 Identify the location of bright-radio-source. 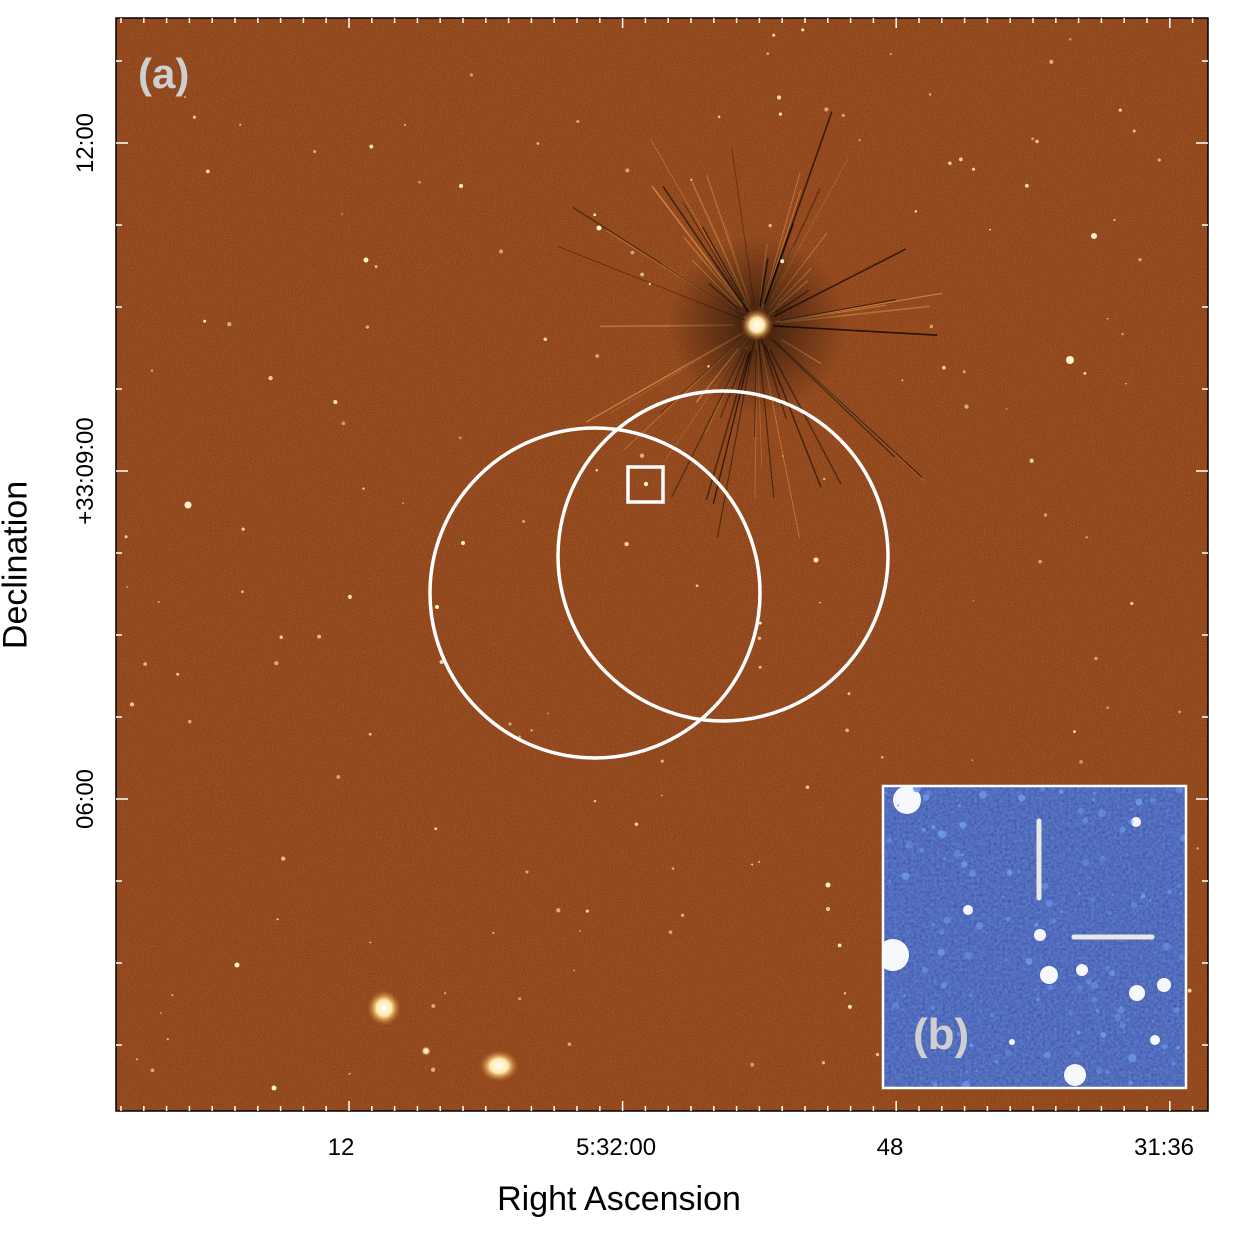
(757, 325).